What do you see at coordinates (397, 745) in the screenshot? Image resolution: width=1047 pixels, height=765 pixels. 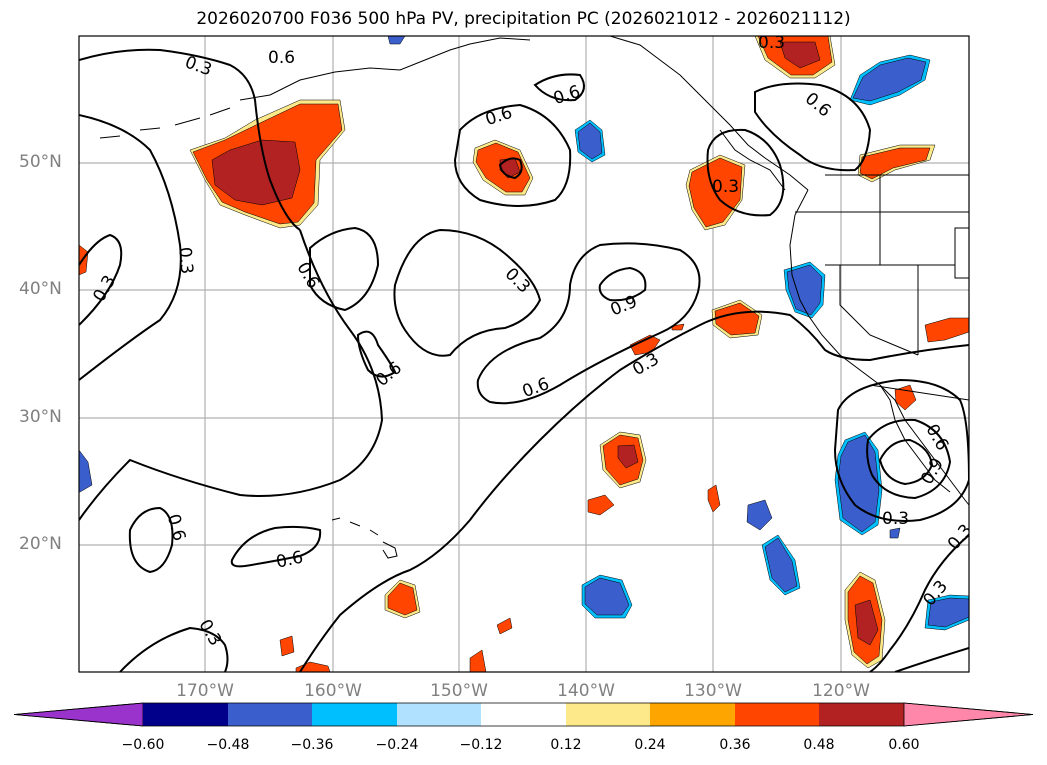 I see `colorbar-tick: −0.24` at bounding box center [397, 745].